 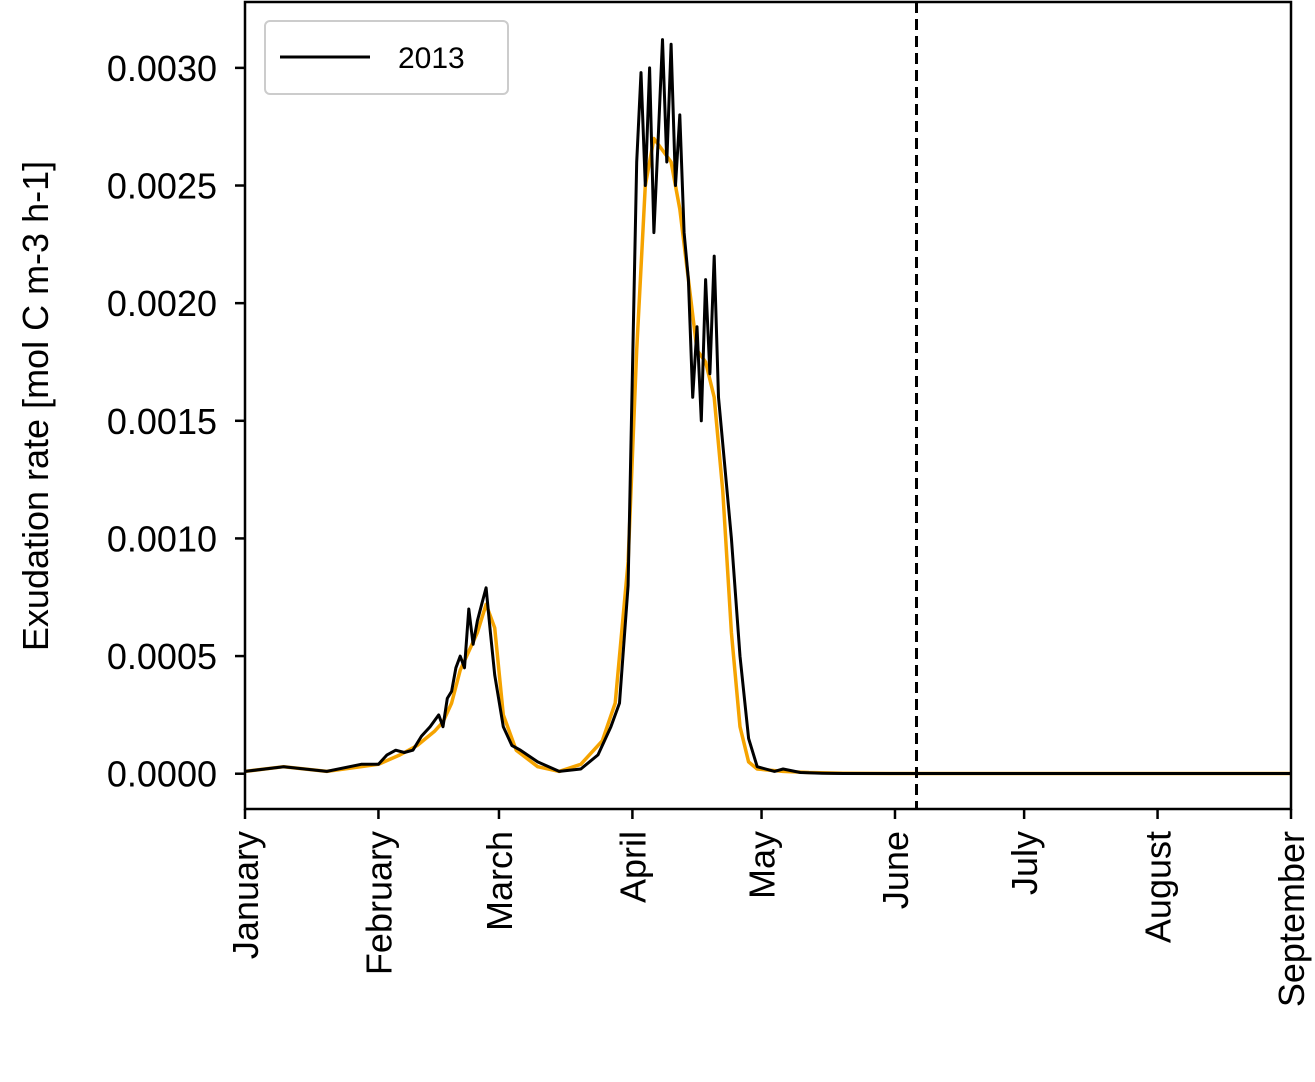 What do you see at coordinates (162, 186) in the screenshot?
I see `y-tick-label: 0.0025` at bounding box center [162, 186].